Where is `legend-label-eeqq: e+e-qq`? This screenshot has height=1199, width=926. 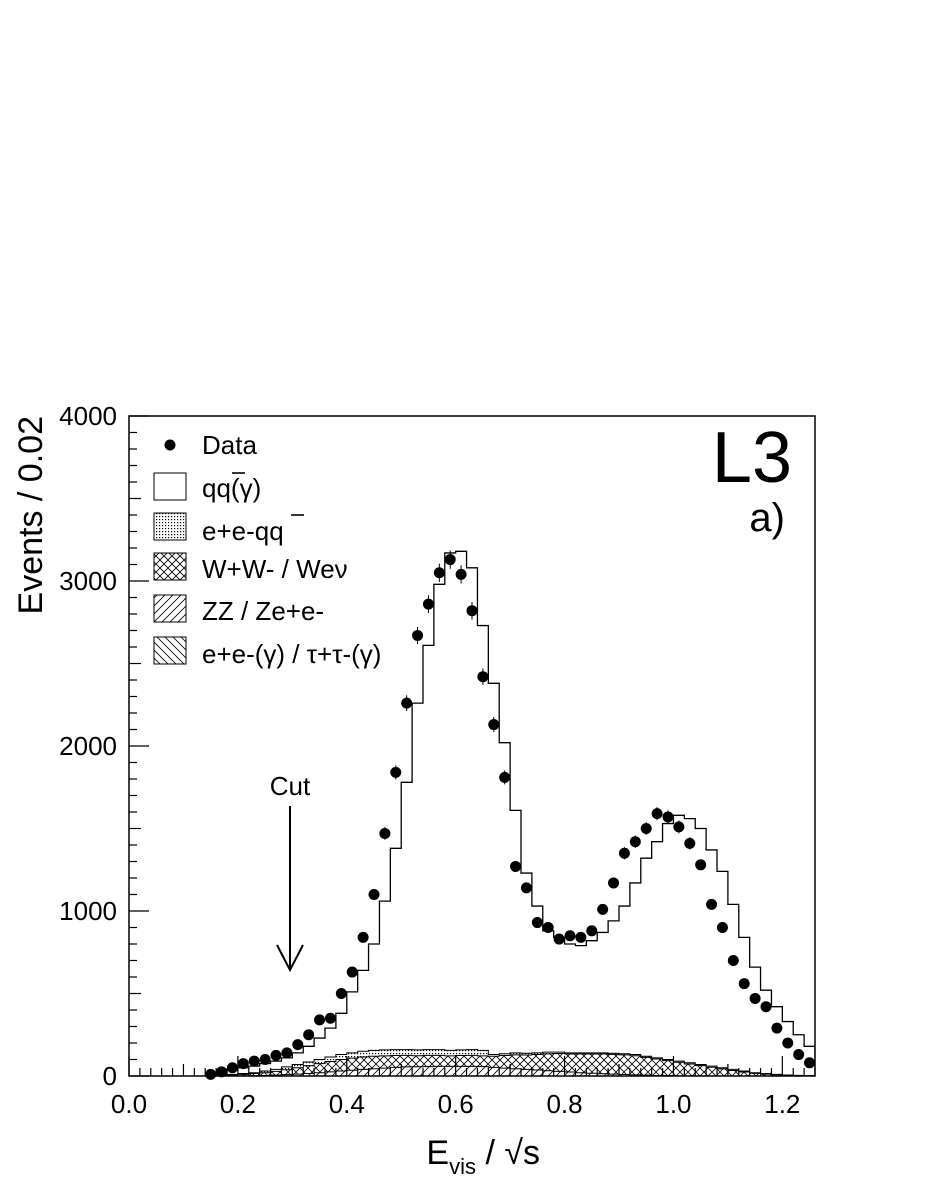 legend-label-eeqq: e+e-qq is located at coordinates (243, 531).